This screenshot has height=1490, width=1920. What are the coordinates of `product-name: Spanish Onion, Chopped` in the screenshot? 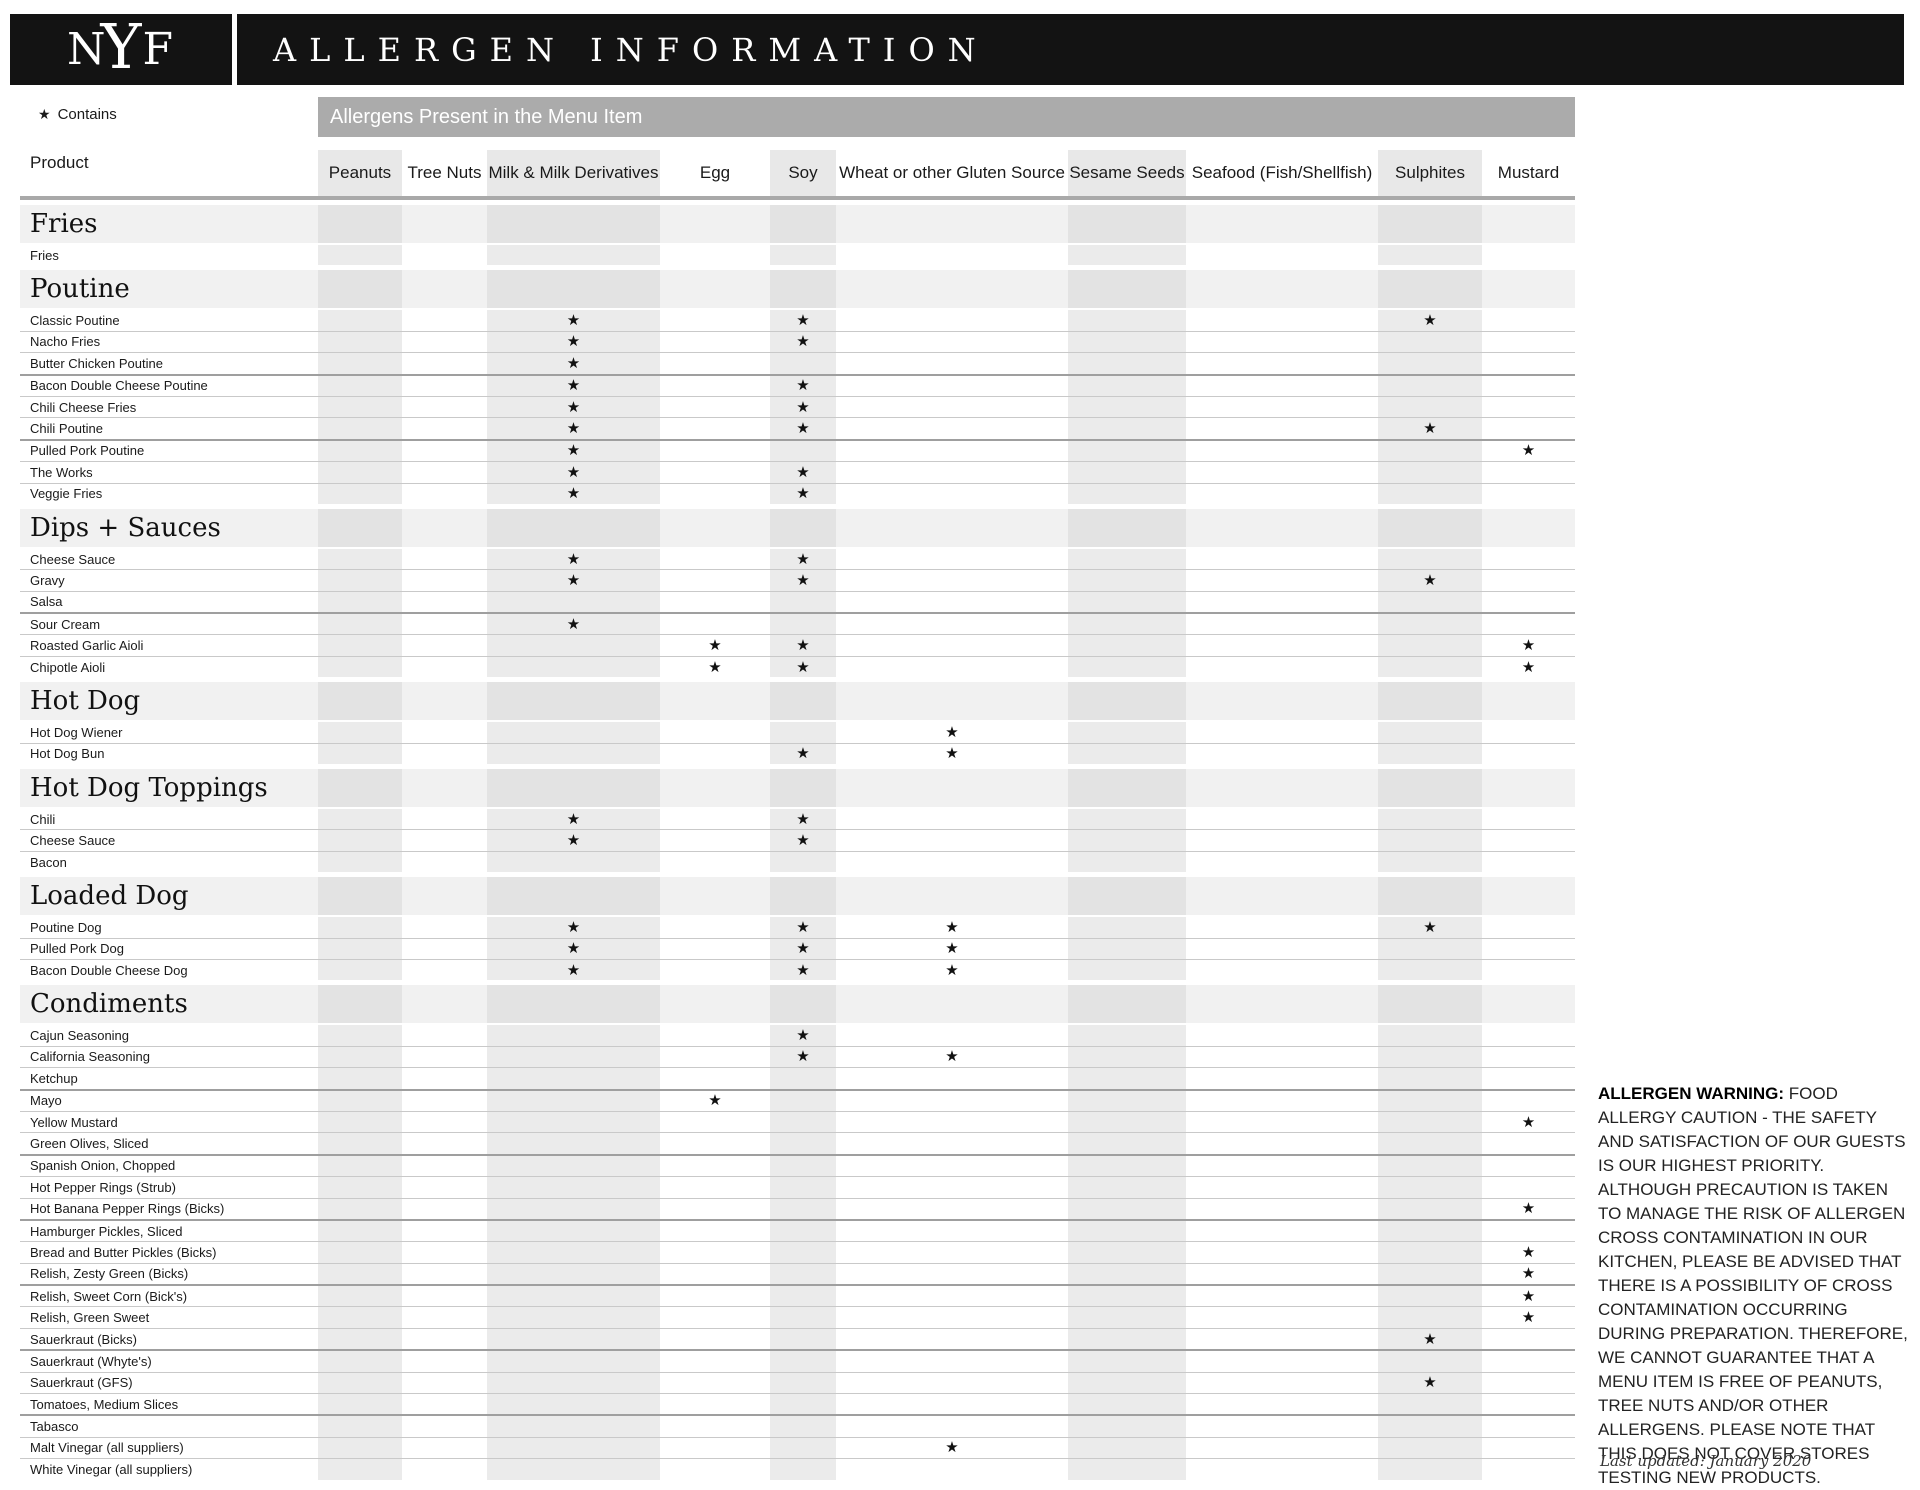 It's located at (103, 1166).